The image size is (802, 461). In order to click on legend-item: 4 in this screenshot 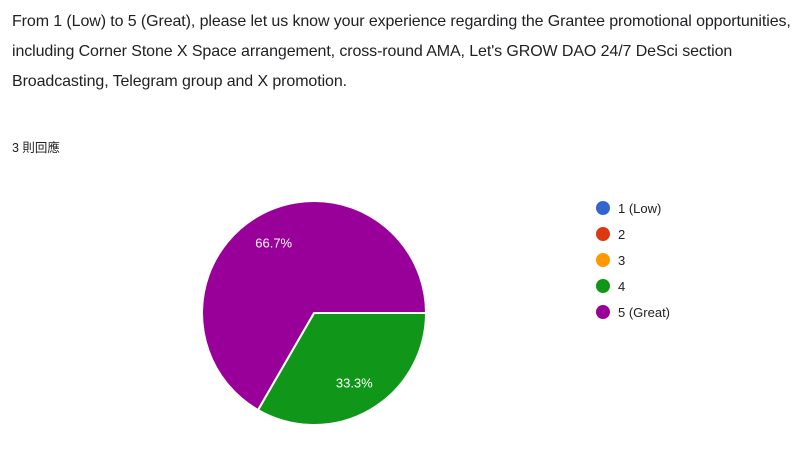, I will do `click(633, 286)`.